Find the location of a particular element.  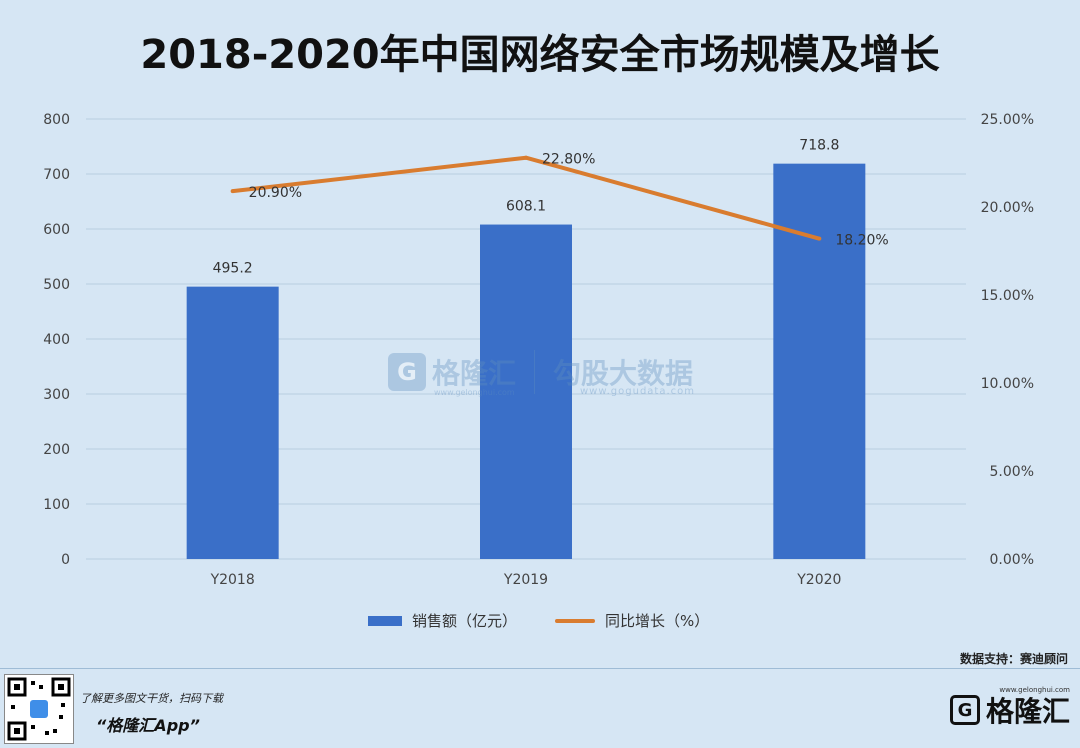

right-axis-ticks: 0.00% 5.00% 10.00% 15.00% 20.00% 25.00% is located at coordinates (1007, 340).